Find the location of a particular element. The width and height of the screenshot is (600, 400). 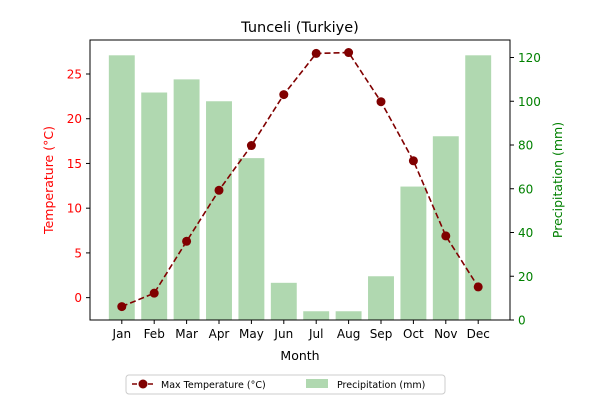

temperature-point-nov is located at coordinates (446, 236).